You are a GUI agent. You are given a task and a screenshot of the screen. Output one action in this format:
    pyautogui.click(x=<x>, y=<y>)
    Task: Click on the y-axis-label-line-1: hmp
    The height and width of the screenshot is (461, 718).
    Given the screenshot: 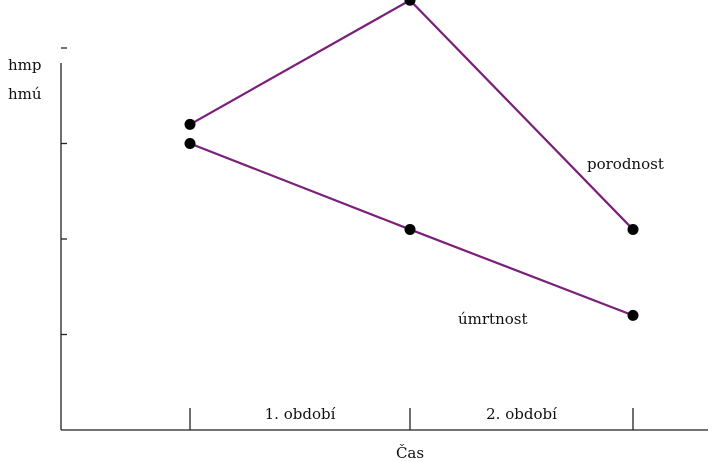 What is the action you would take?
    pyautogui.click(x=25, y=65)
    